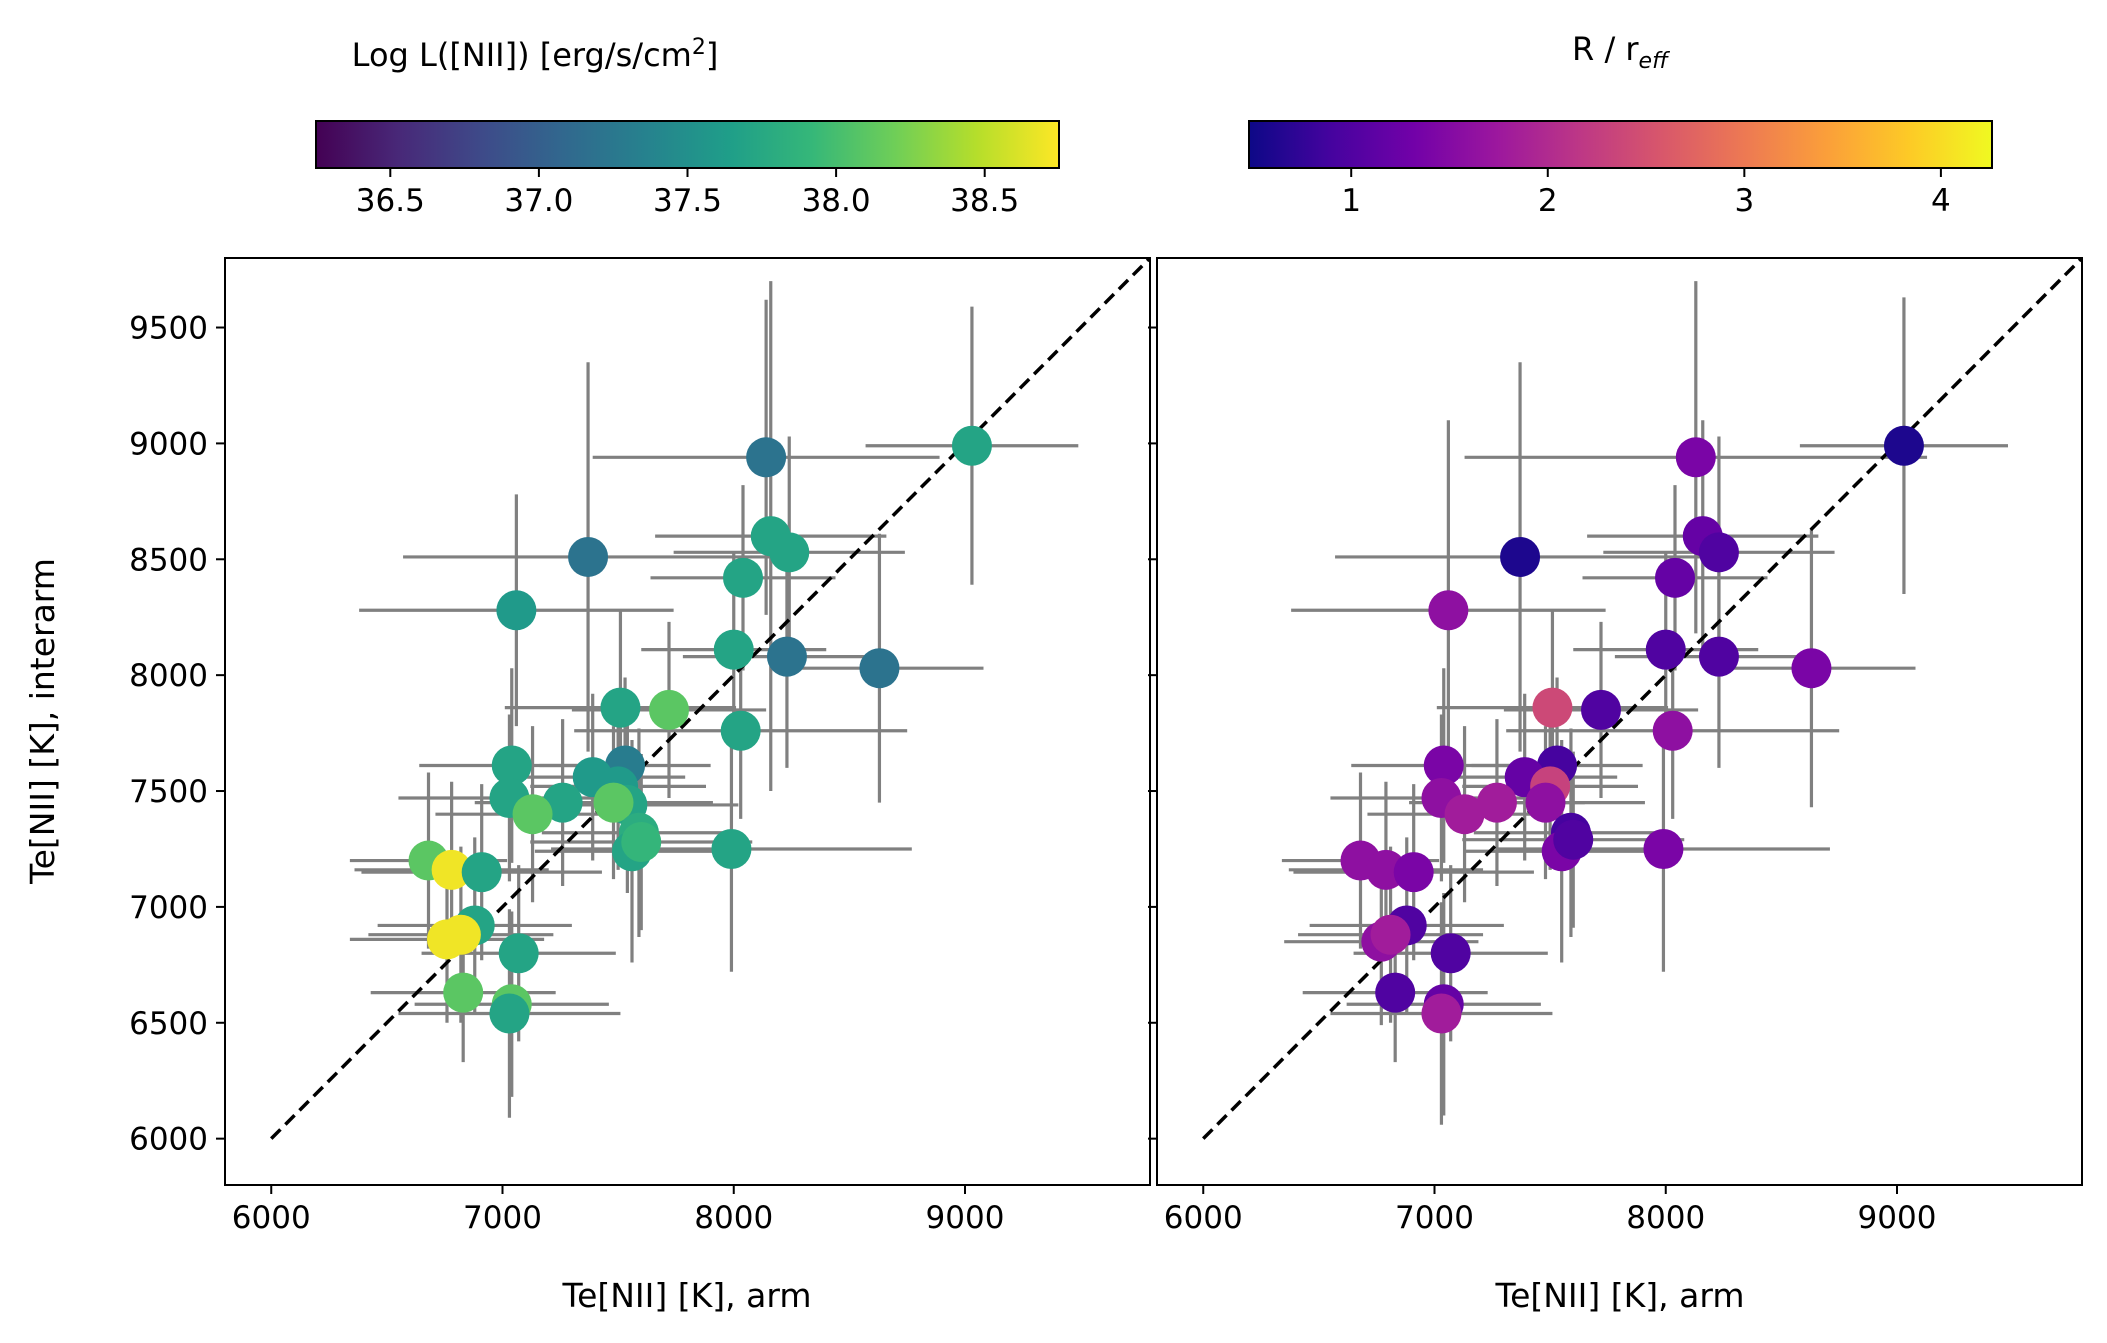 Image resolution: width=2107 pixels, height=1343 pixels. I want to click on right-colorbar-label: R / reff, so click(1621, 52).